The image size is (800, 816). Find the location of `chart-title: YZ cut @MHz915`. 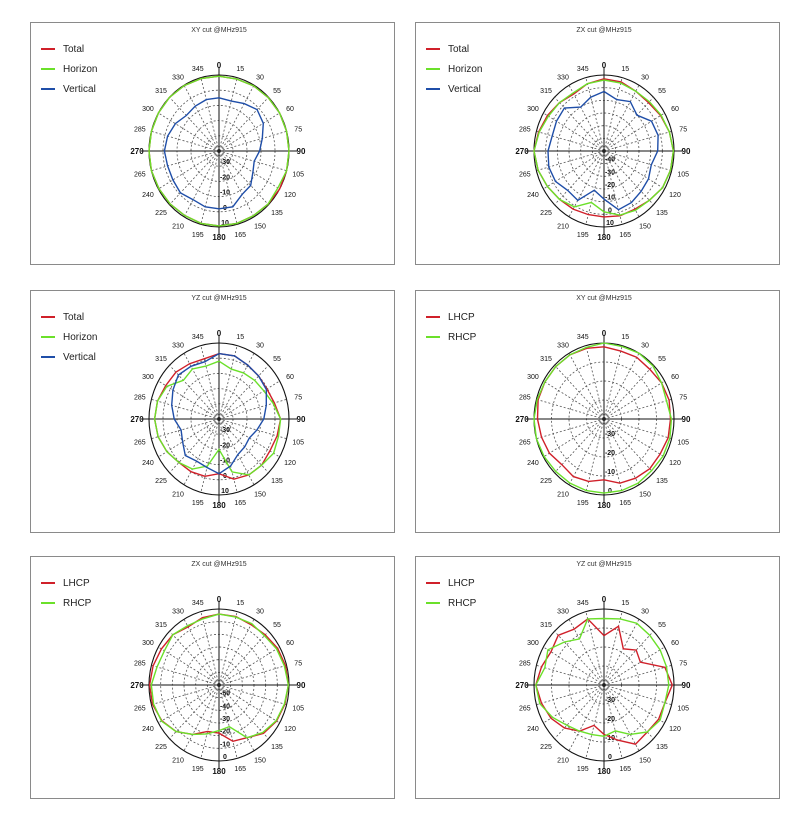

chart-title: YZ cut @MHz915 is located at coordinates (603, 564).